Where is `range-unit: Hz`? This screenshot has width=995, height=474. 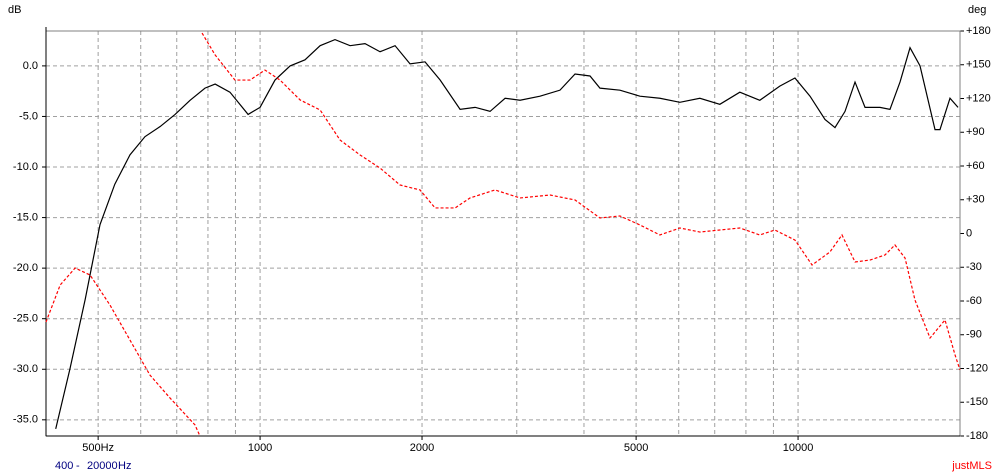 range-unit: Hz is located at coordinates (124, 466).